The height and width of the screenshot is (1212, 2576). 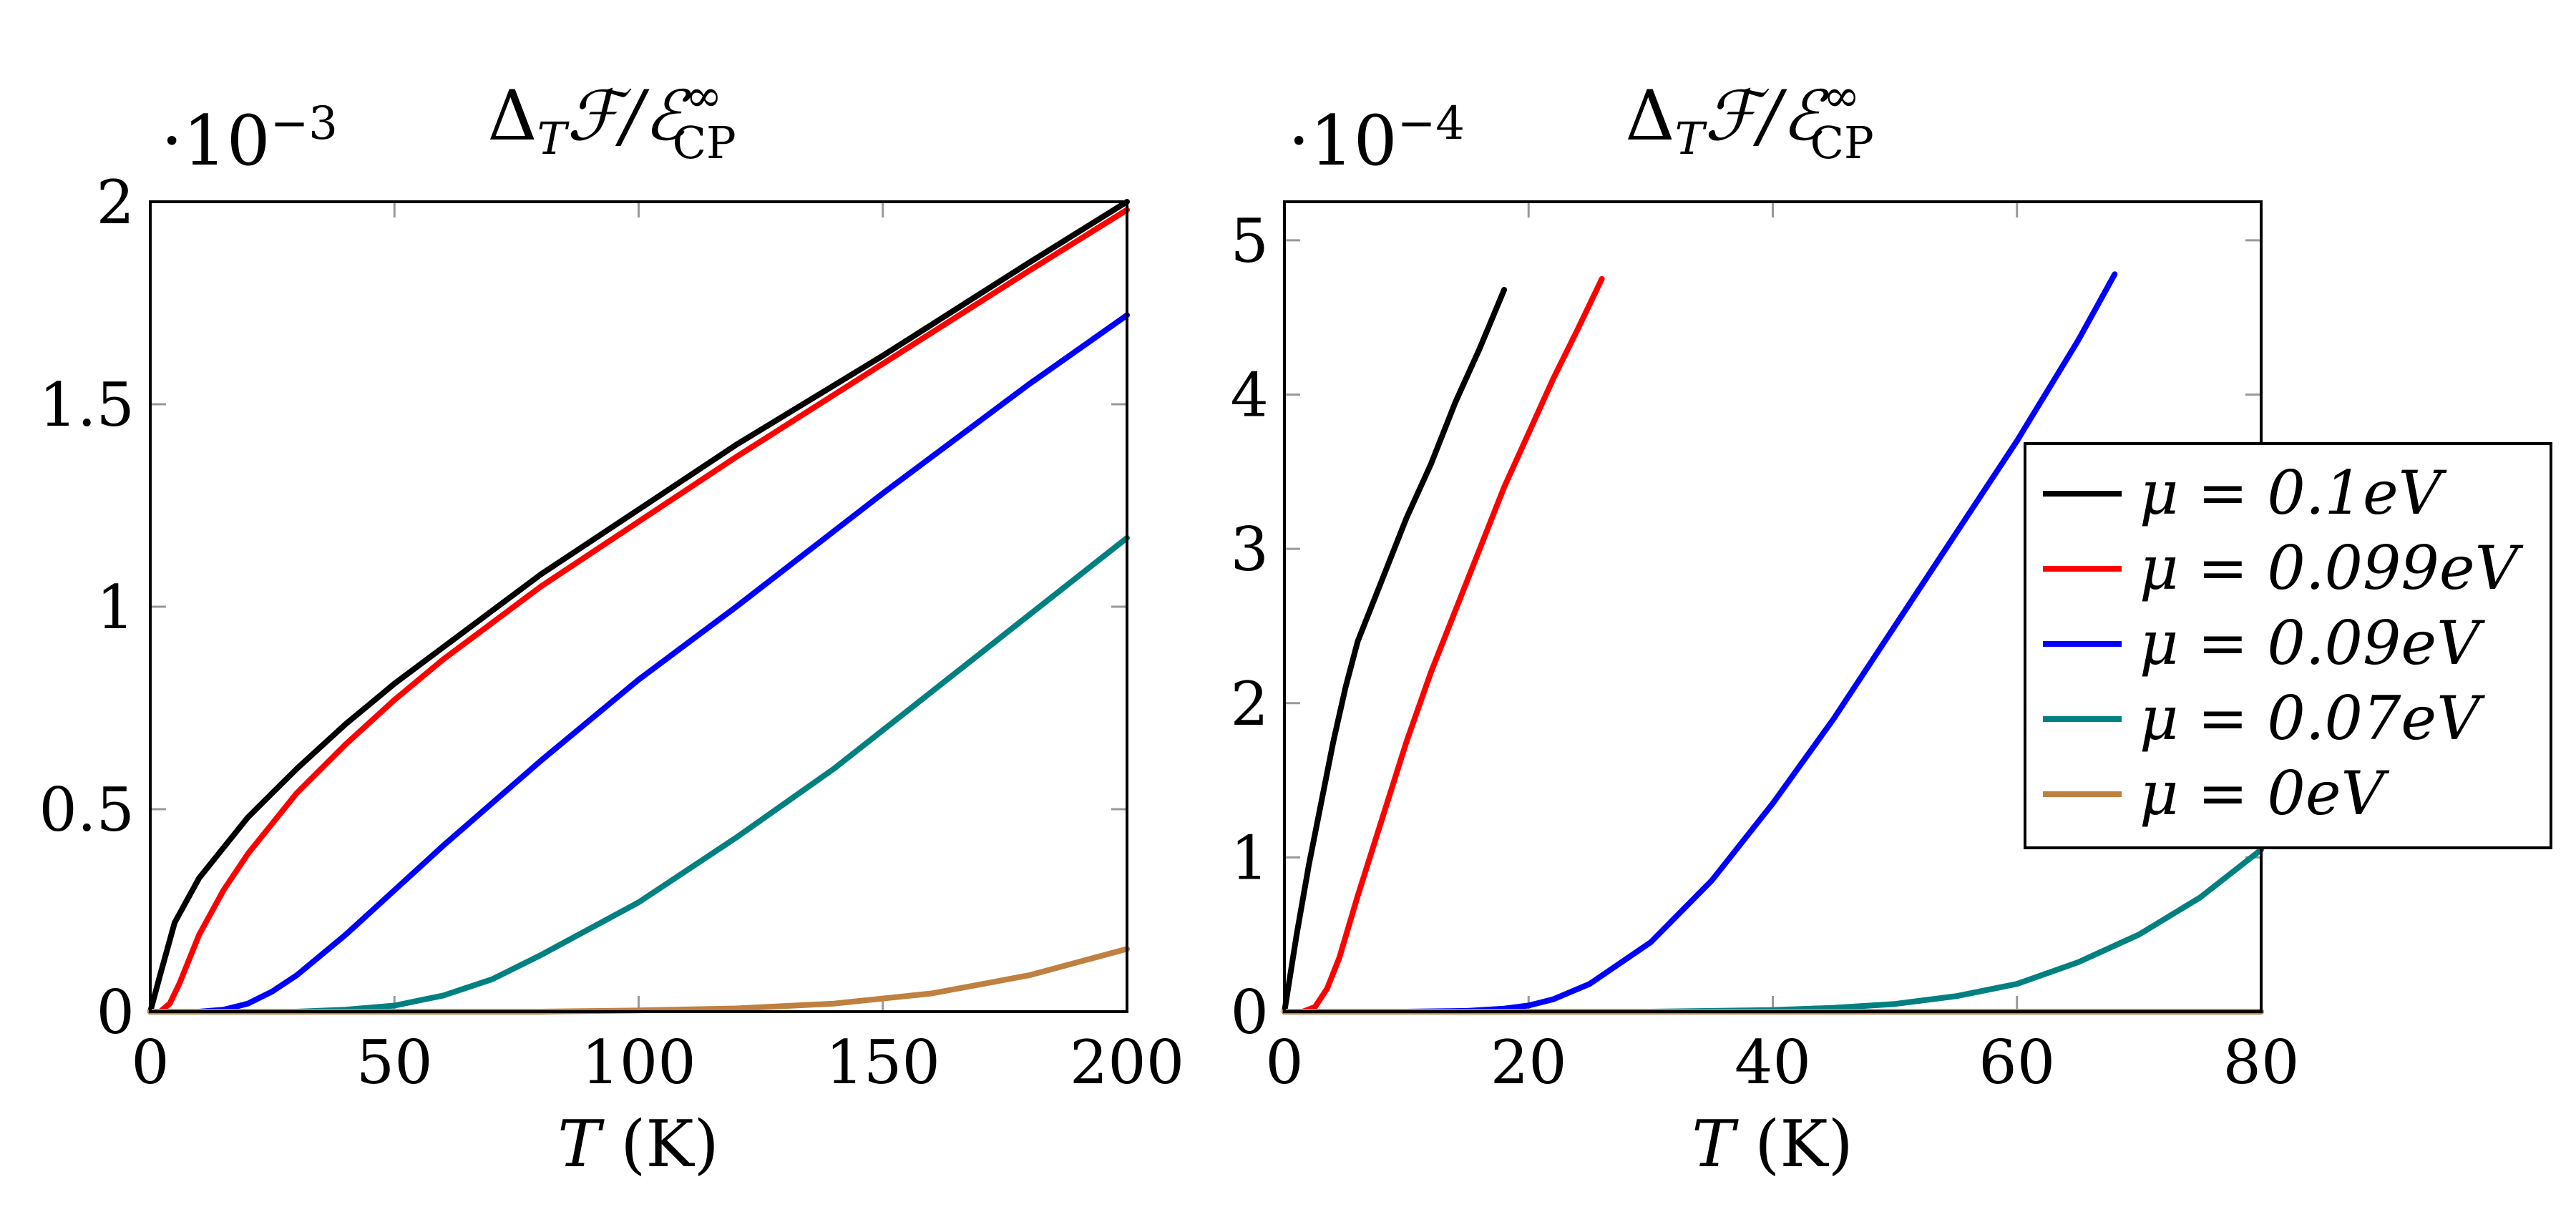 I want to click on right-y-tick-label: 4, so click(x=1250, y=396).